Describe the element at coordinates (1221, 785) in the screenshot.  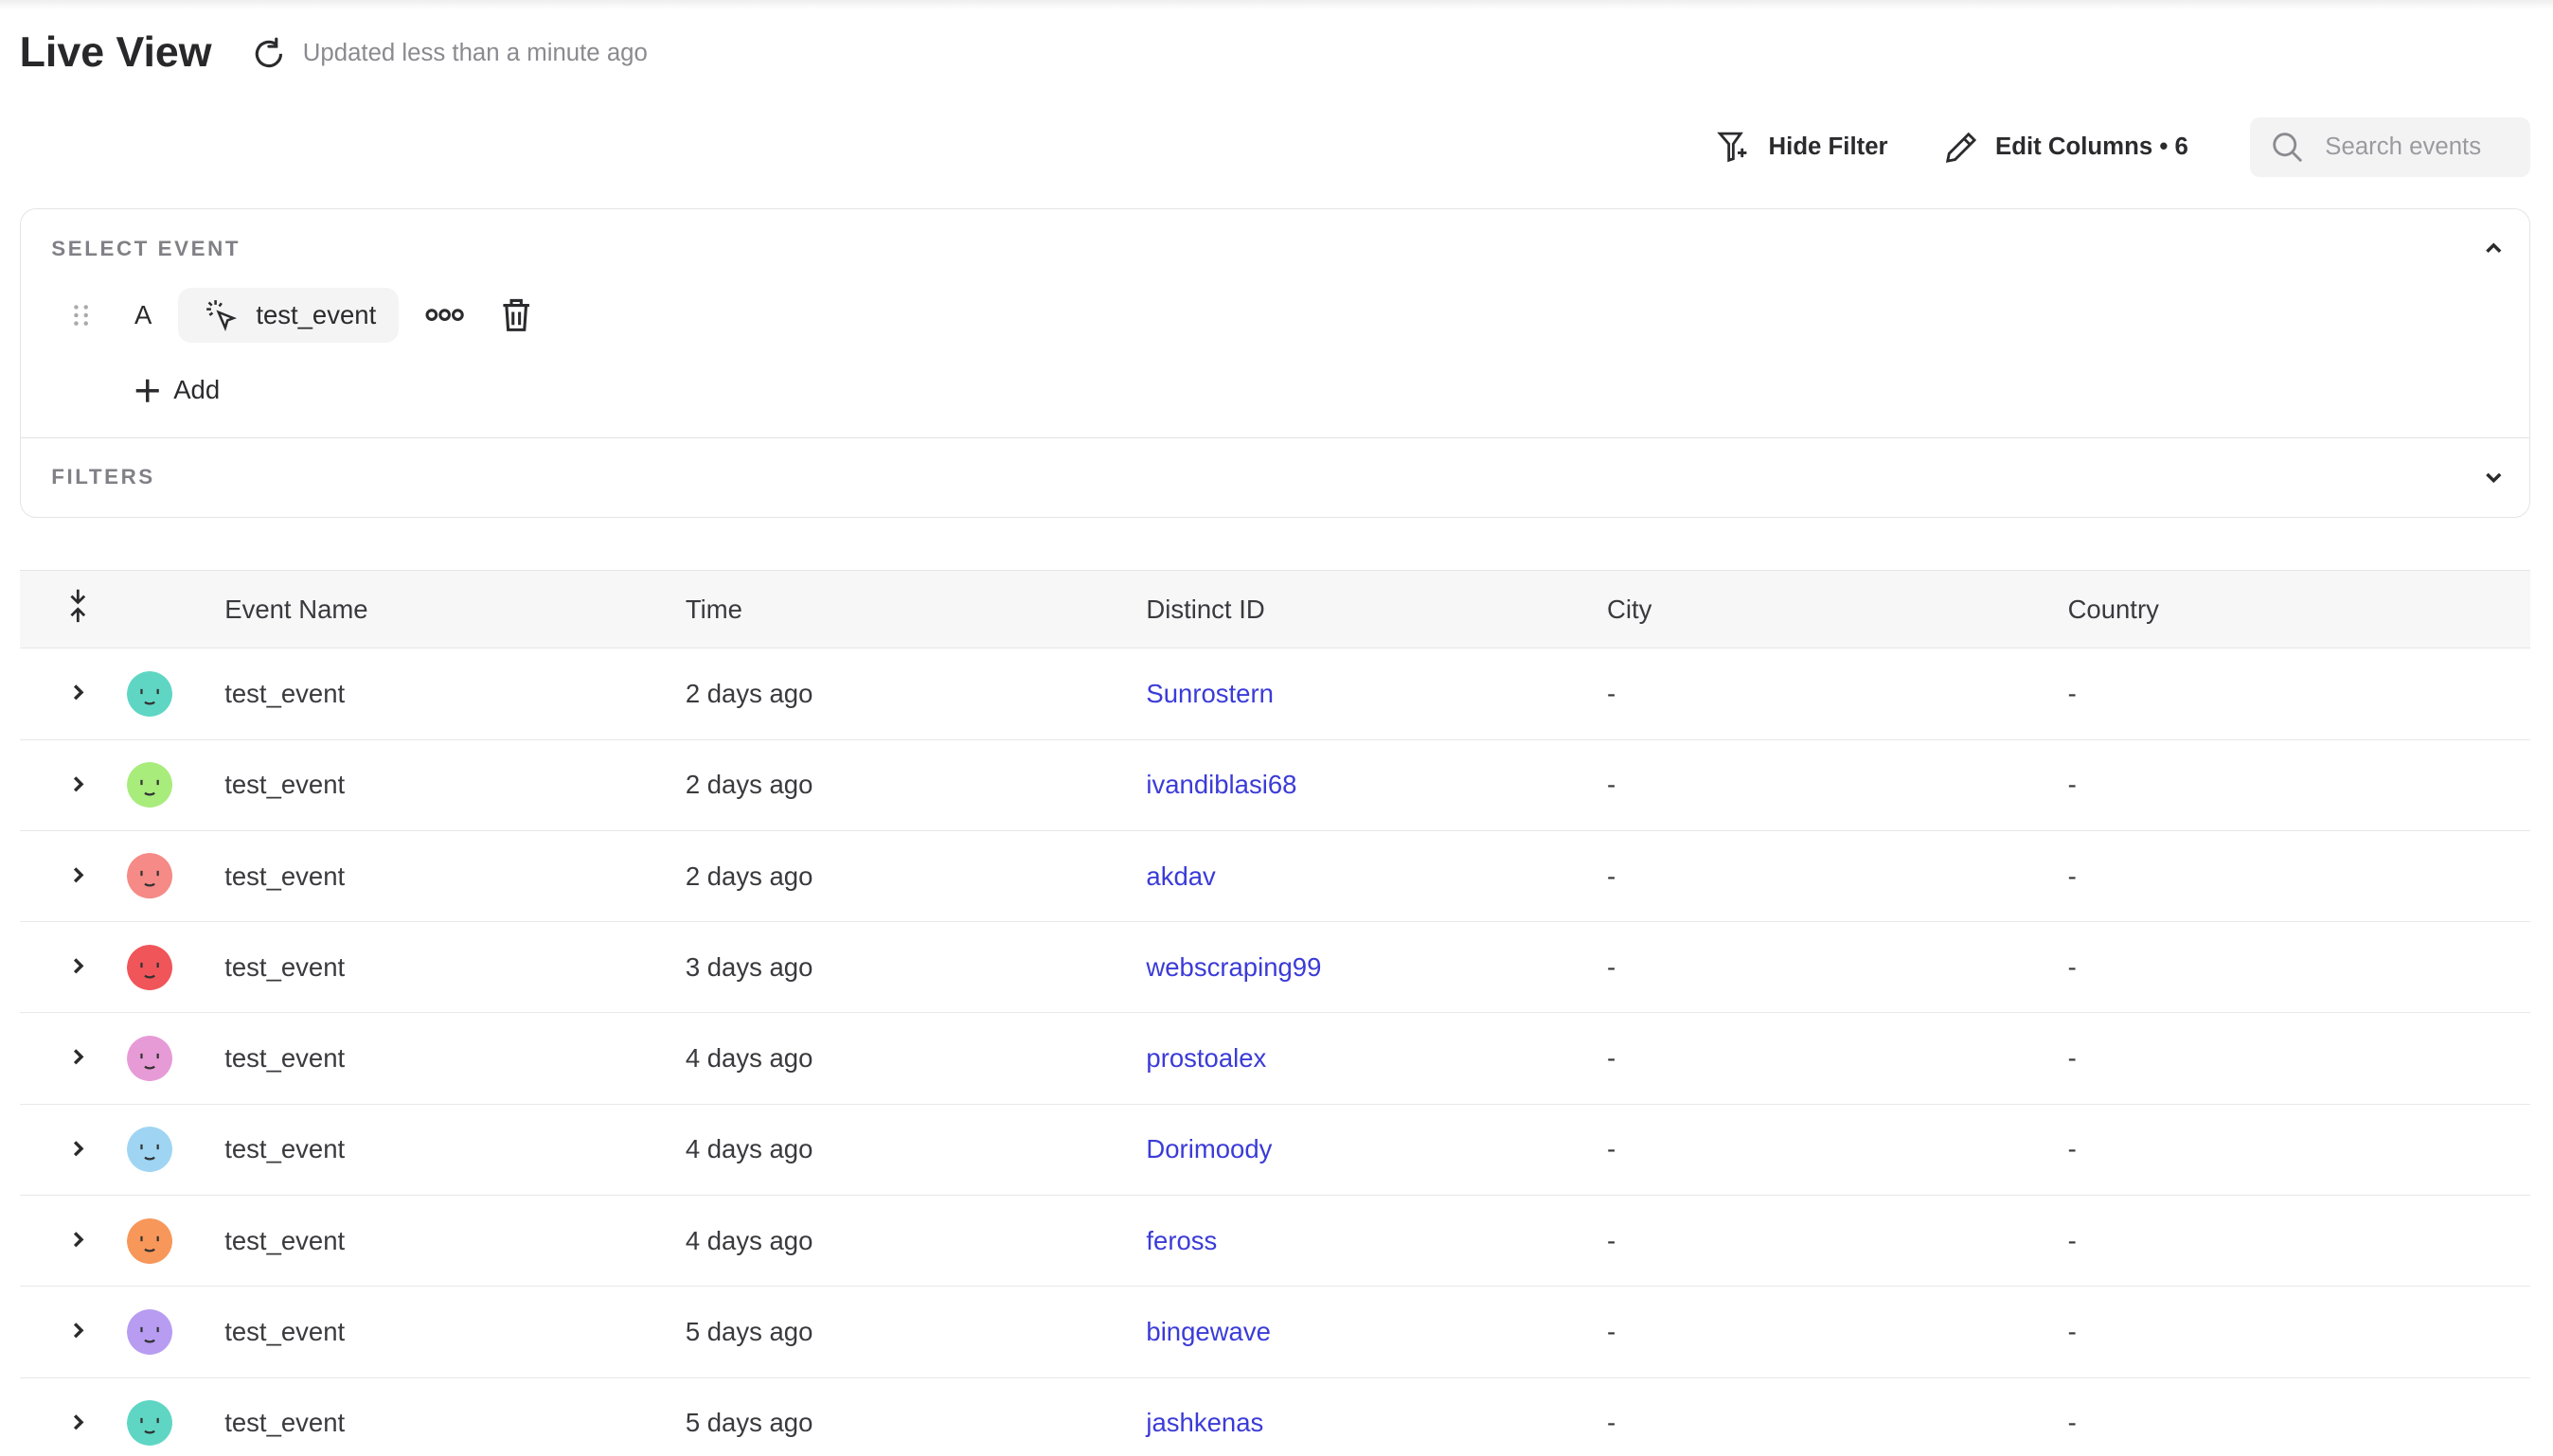
I see `distinct-id-link: ivandiblasi68` at that location.